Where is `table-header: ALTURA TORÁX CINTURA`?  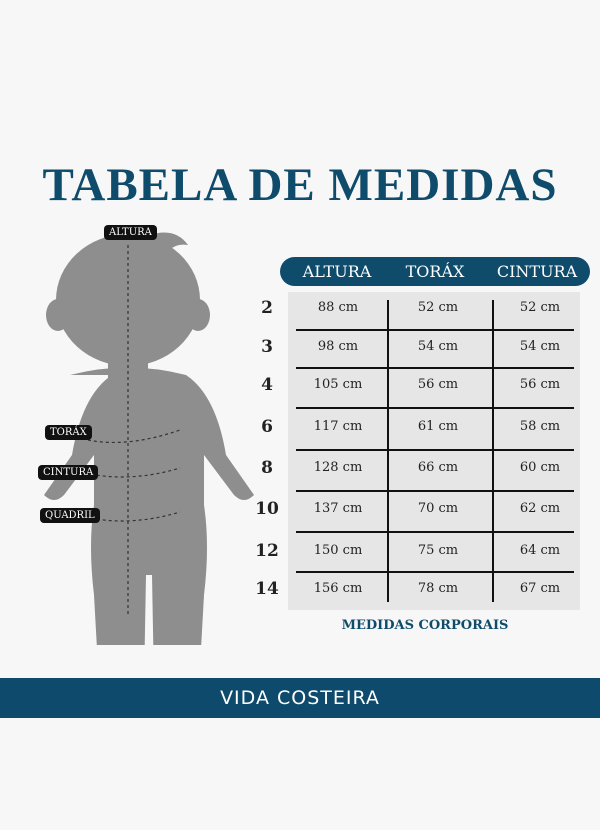
table-header: ALTURA TORÁX CINTURA is located at coordinates (435, 271).